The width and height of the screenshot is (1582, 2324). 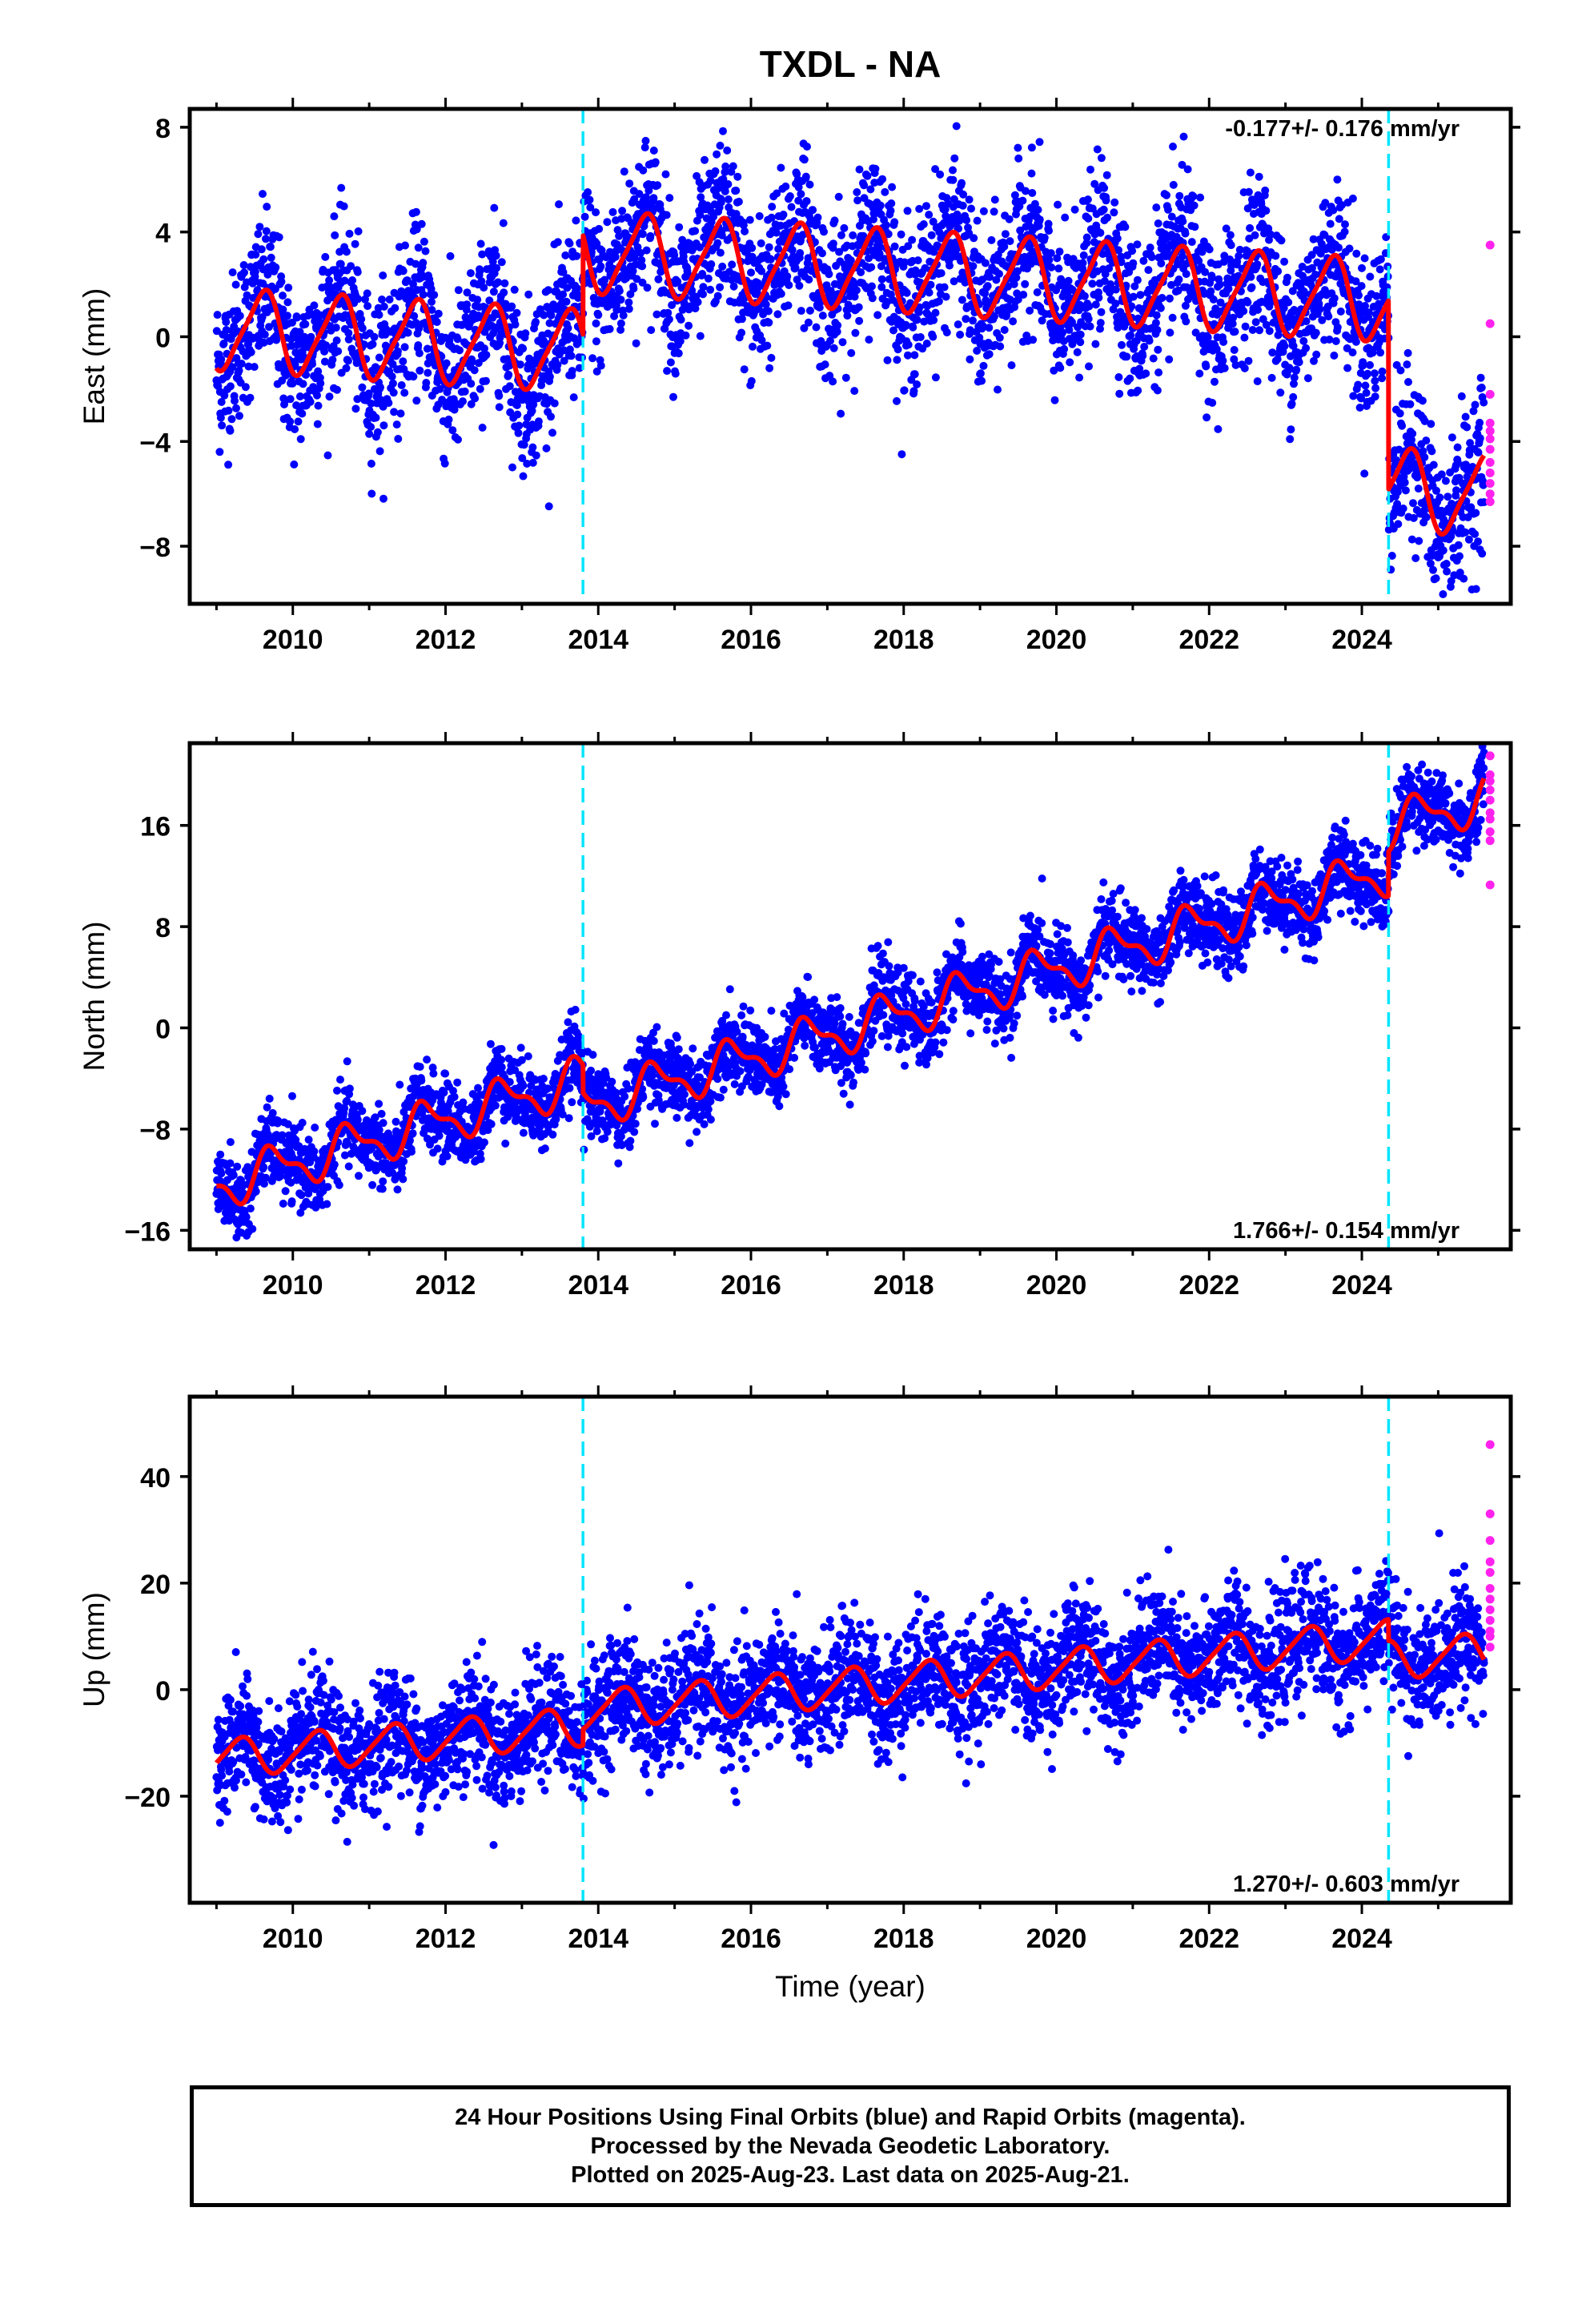 What do you see at coordinates (903, 640) in the screenshot?
I see `east-x-tick-label: 2018` at bounding box center [903, 640].